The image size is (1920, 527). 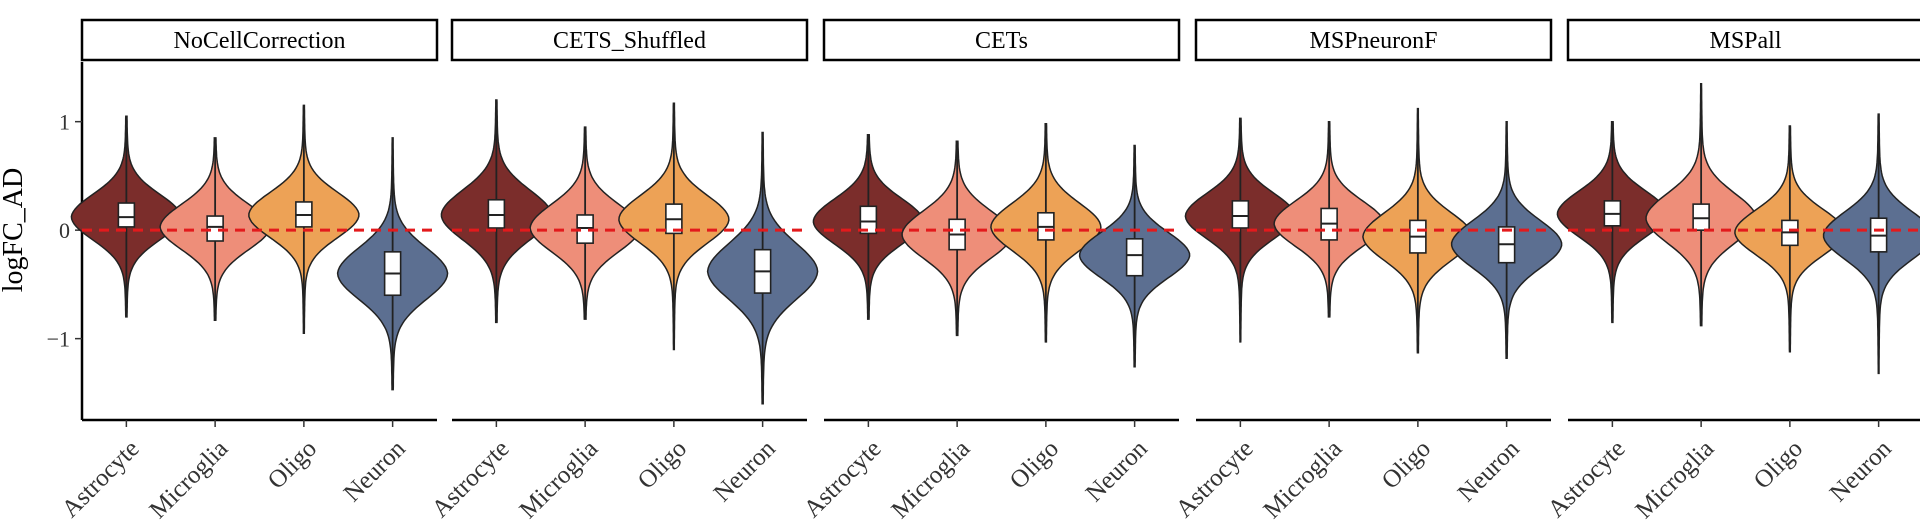 What do you see at coordinates (64, 230) in the screenshot?
I see `y-tick-label: 0` at bounding box center [64, 230].